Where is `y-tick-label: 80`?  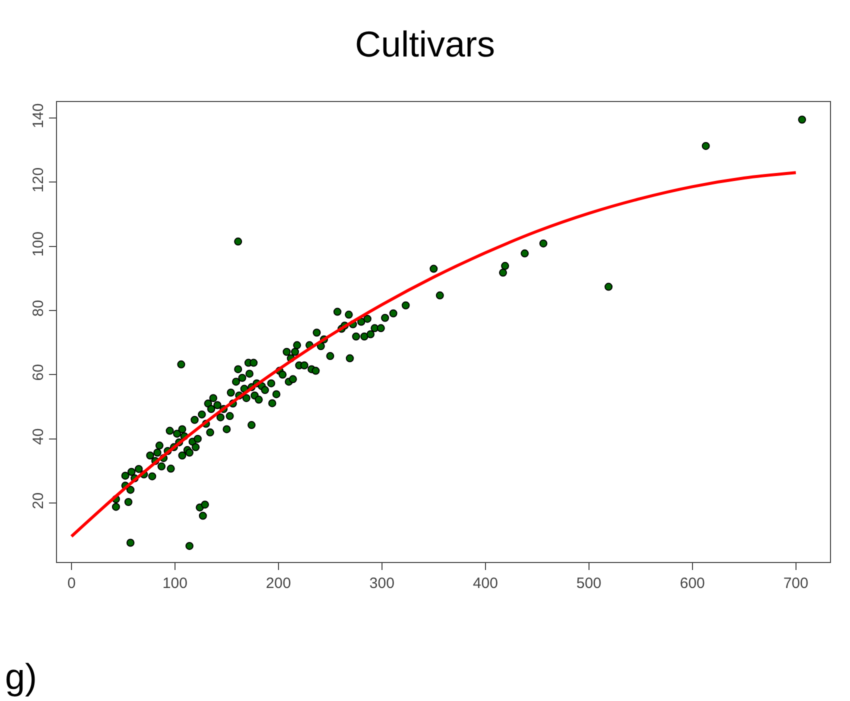 y-tick-label: 80 is located at coordinates (38, 308).